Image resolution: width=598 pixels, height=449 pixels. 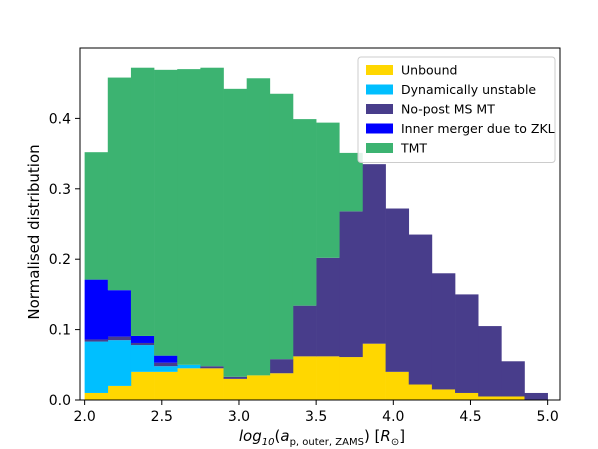 I want to click on x-tick-label: 5.0, so click(x=548, y=417).